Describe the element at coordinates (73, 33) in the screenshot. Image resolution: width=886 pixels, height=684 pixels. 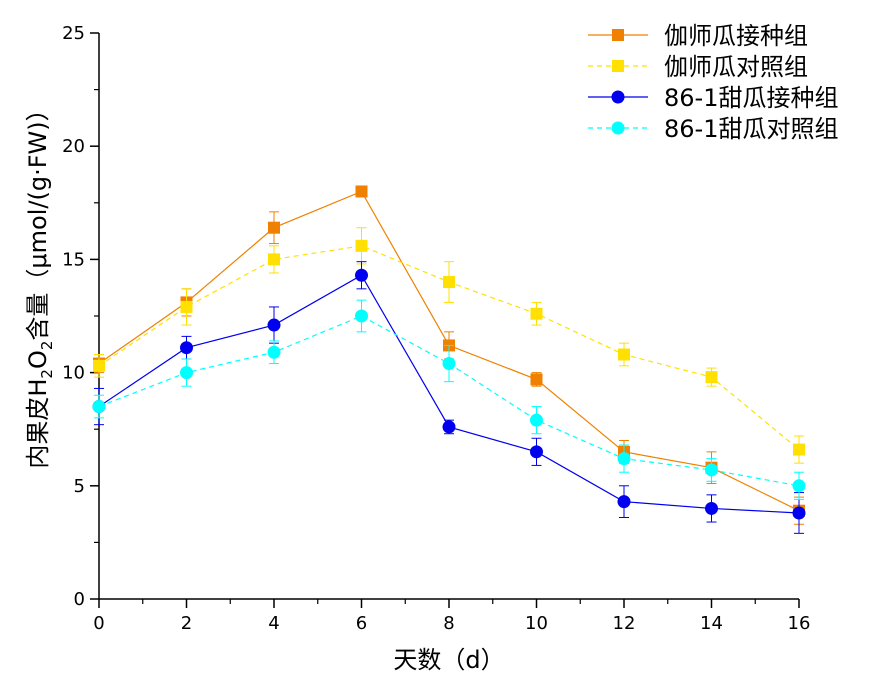
I see `y-tick-label: 25` at that location.